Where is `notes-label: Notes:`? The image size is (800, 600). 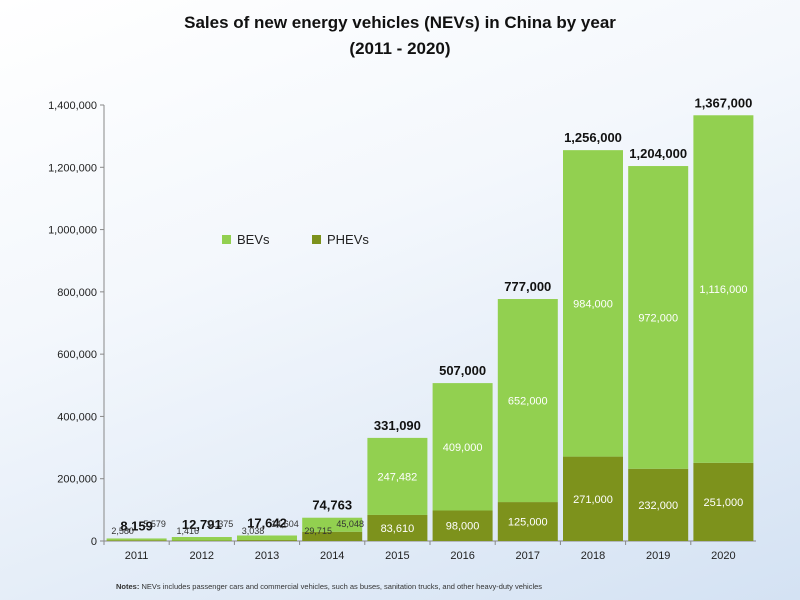
notes-label: Notes: is located at coordinates (128, 586).